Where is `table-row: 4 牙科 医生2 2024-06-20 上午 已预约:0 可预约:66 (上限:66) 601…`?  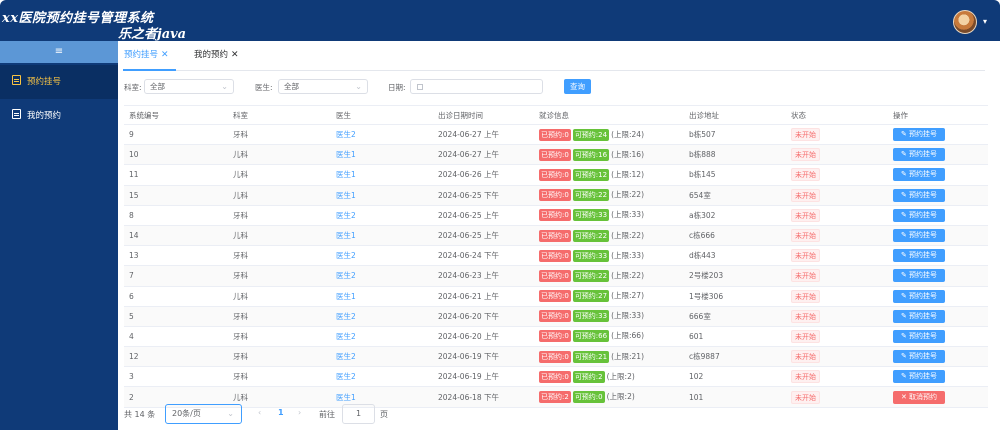 table-row: 4 牙科 医生2 2024-06-20 上午 已预约:0 可预约:66 (上限:66) 601… is located at coordinates (556, 337).